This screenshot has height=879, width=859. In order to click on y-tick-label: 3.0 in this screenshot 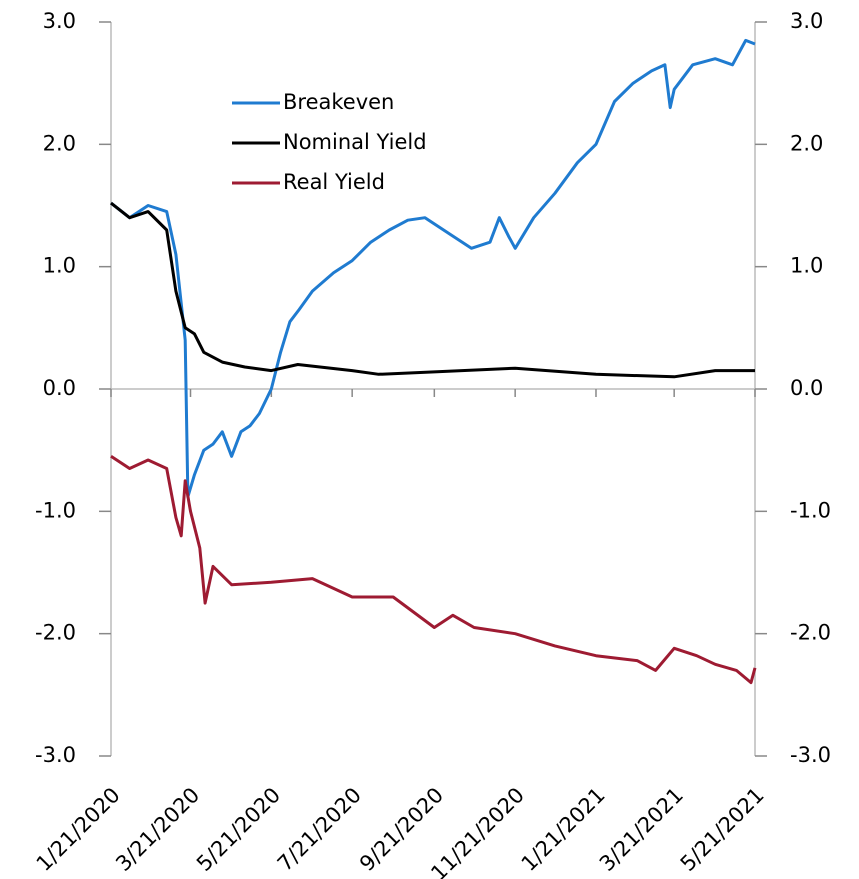, I will do `click(59, 21)`.